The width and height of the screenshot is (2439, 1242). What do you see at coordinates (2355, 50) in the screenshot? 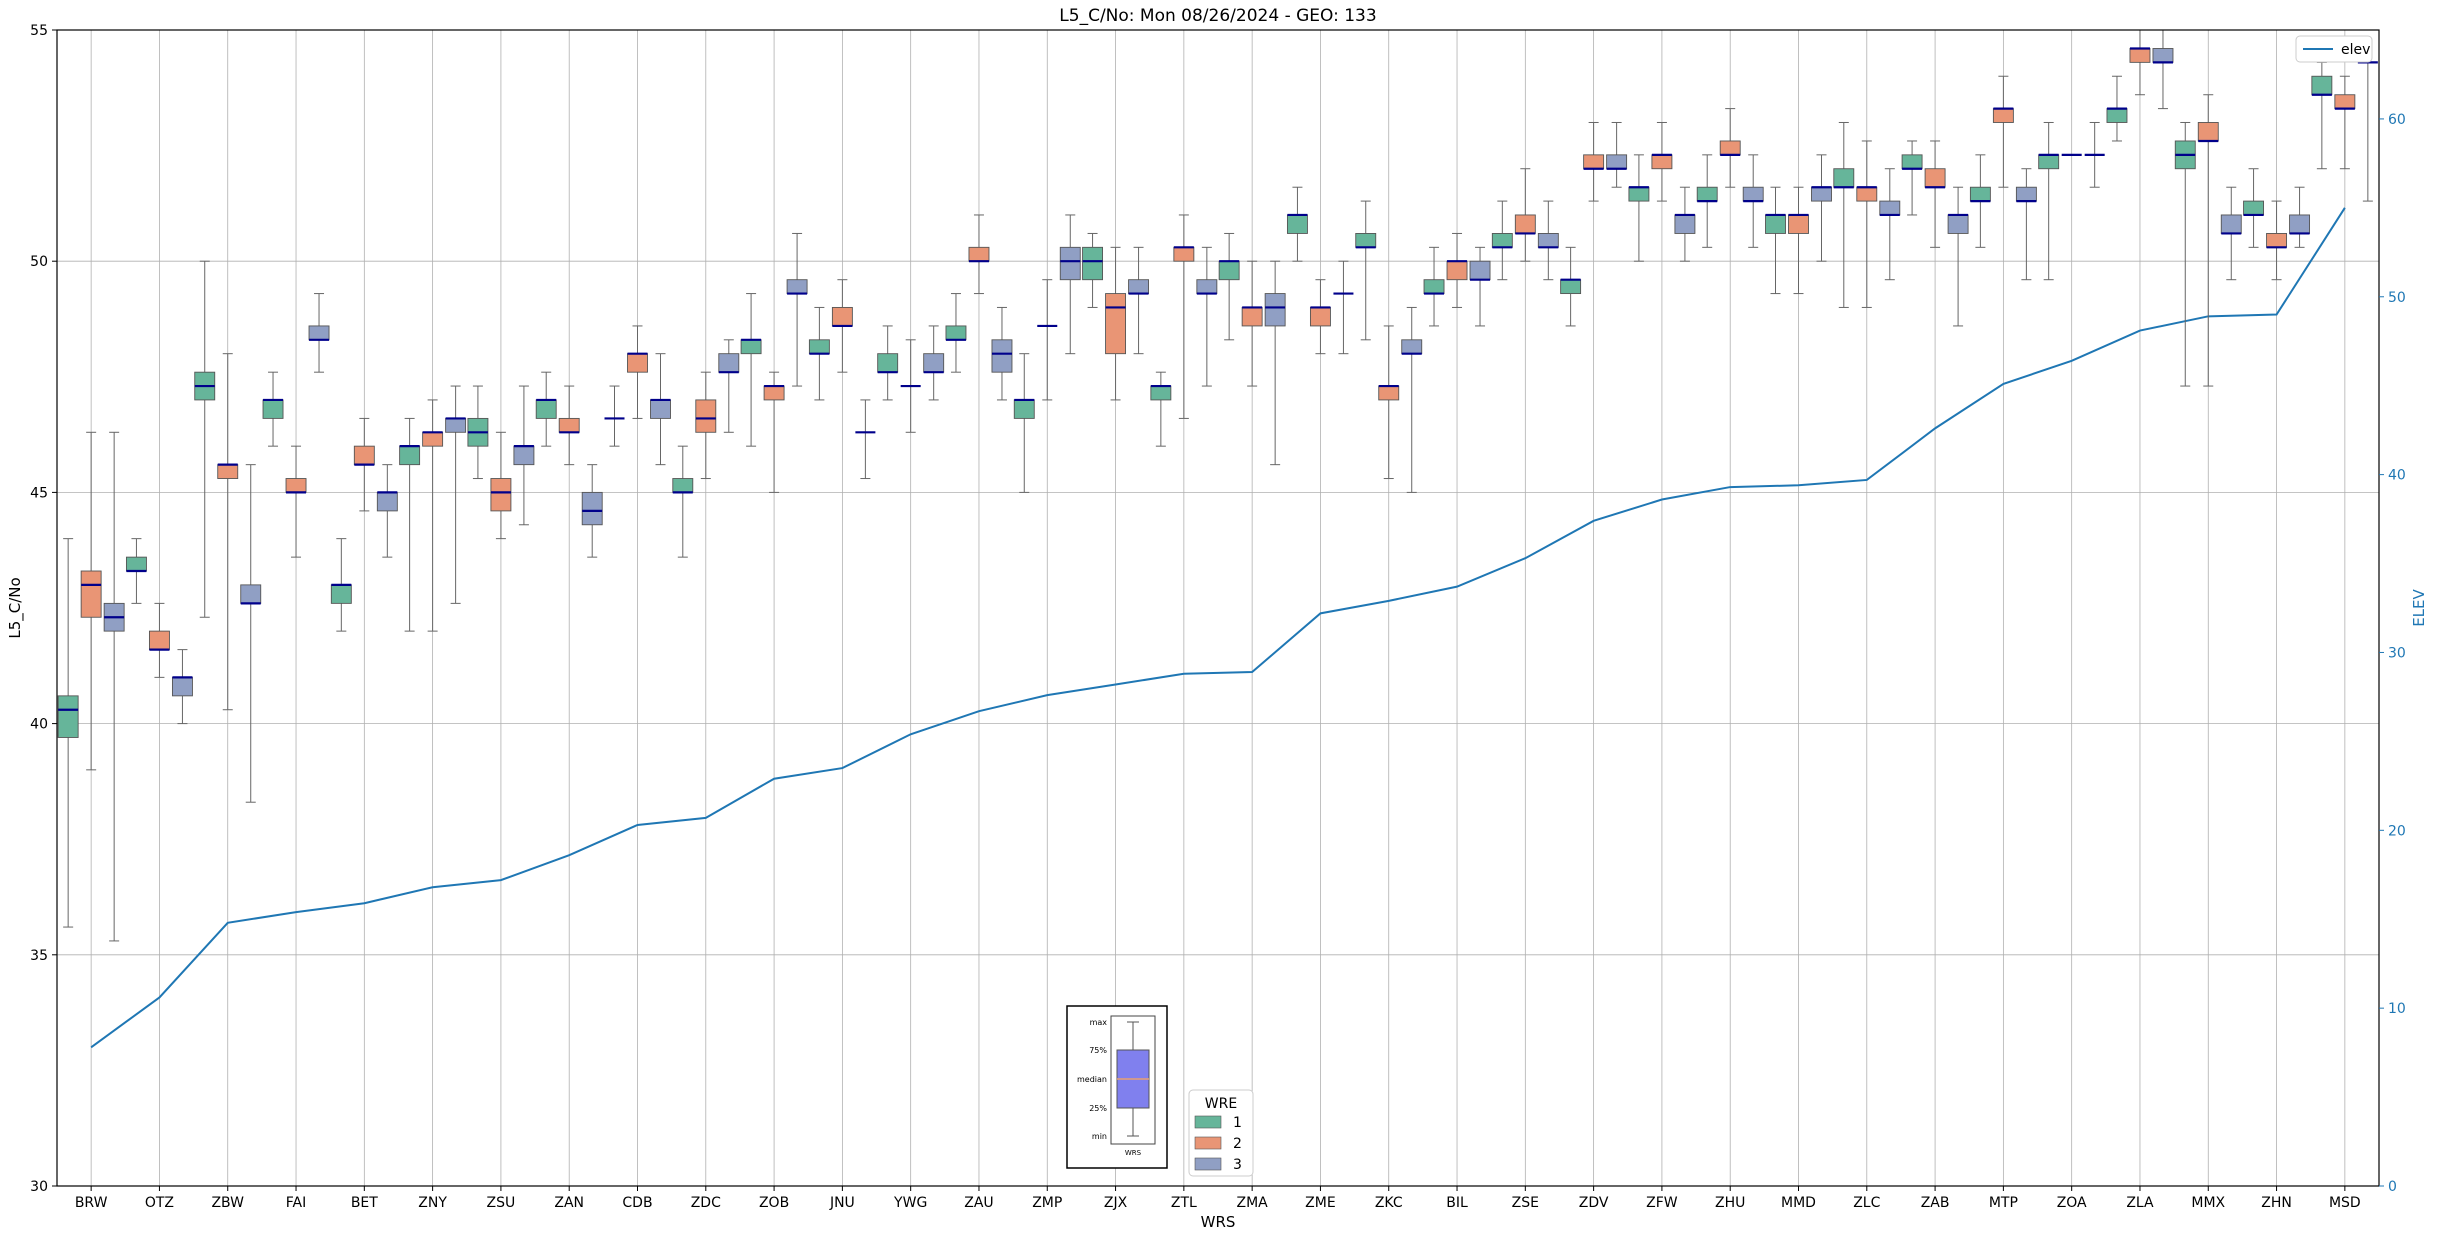
I see `elev-legend-label: elev` at bounding box center [2355, 50].